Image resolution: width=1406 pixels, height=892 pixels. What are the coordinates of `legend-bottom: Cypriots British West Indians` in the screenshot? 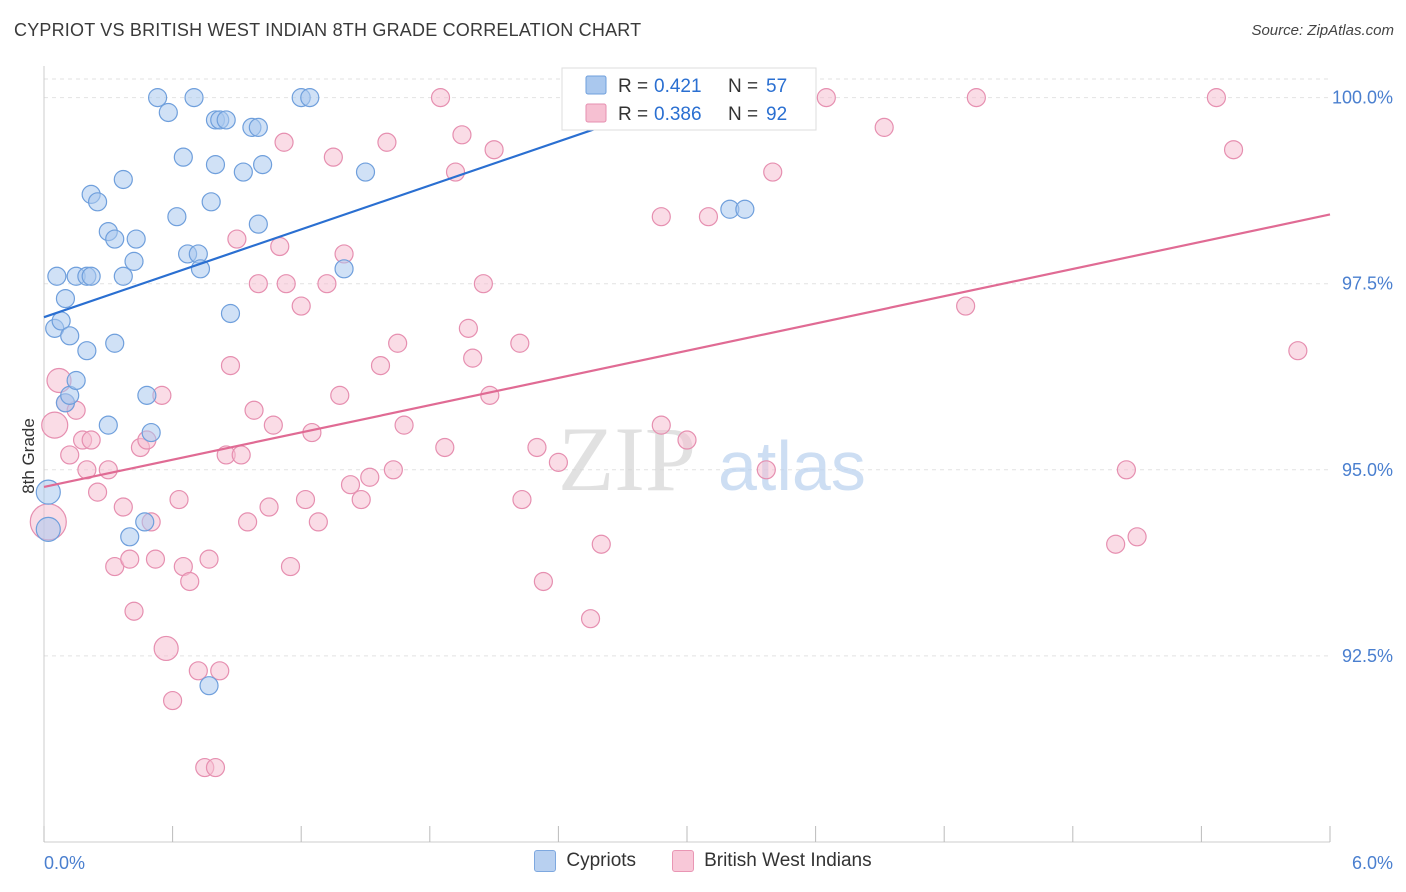 It's located at (703, 861).